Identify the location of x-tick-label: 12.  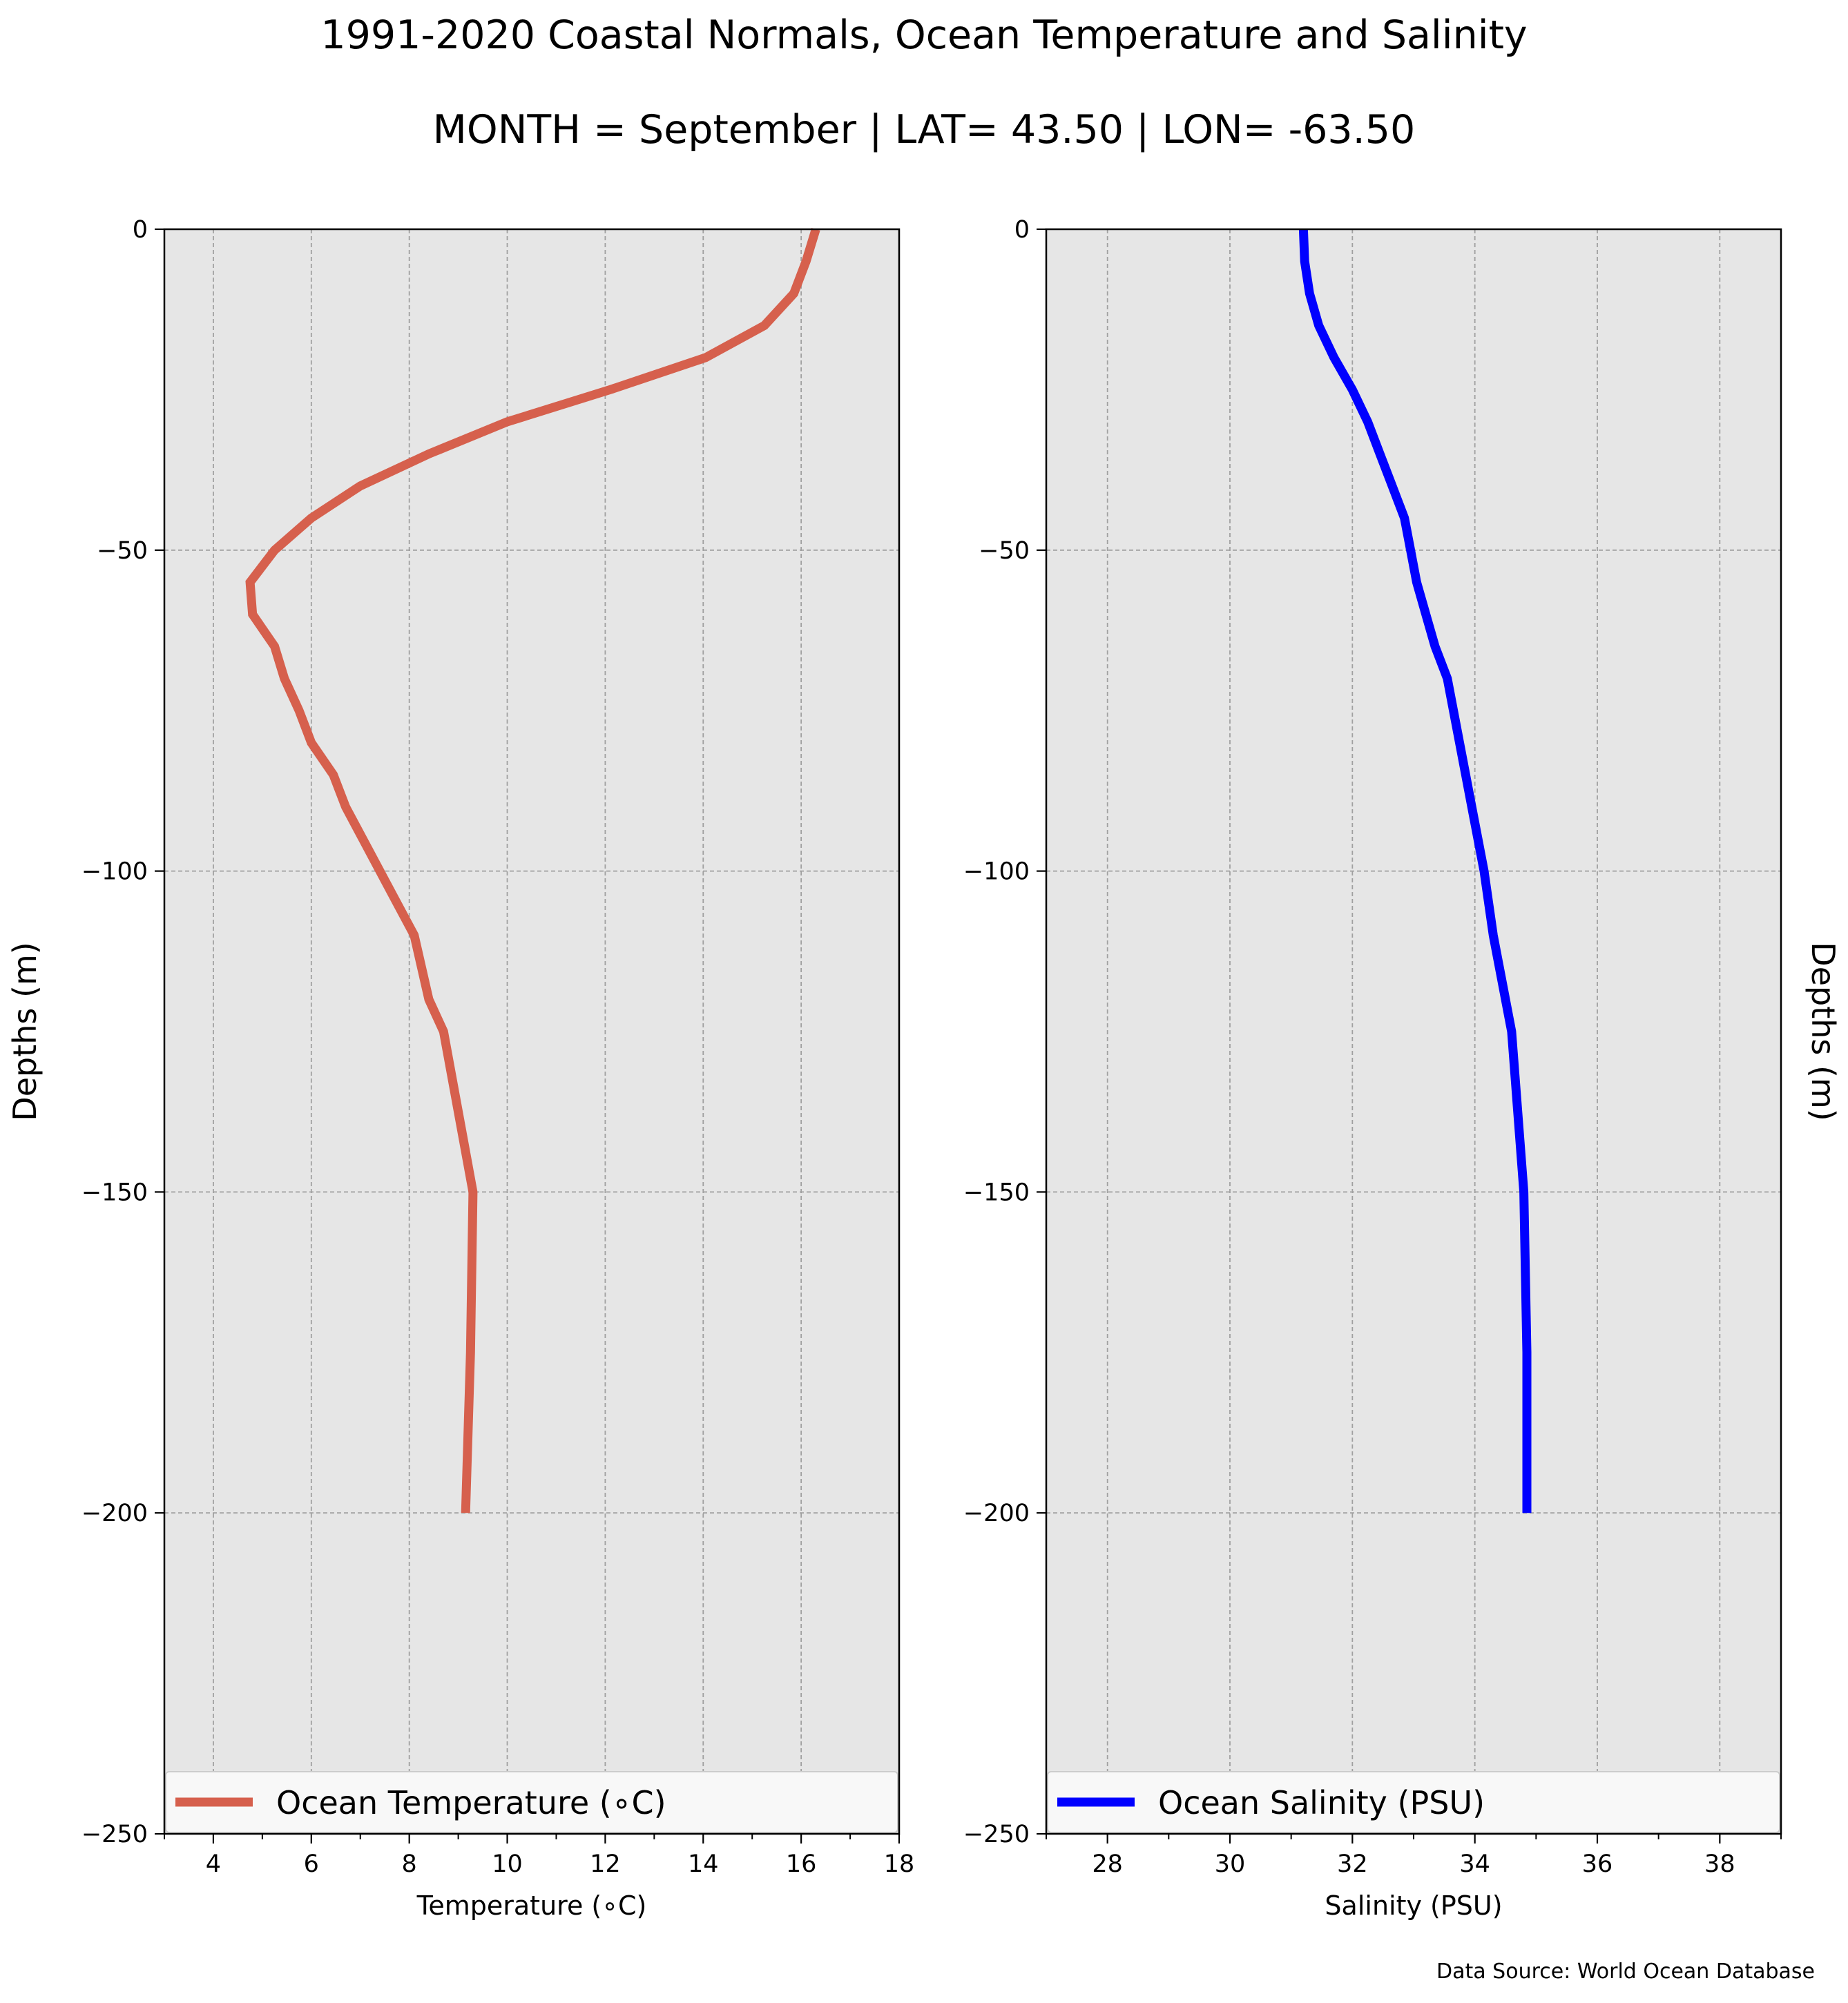
(605, 1864).